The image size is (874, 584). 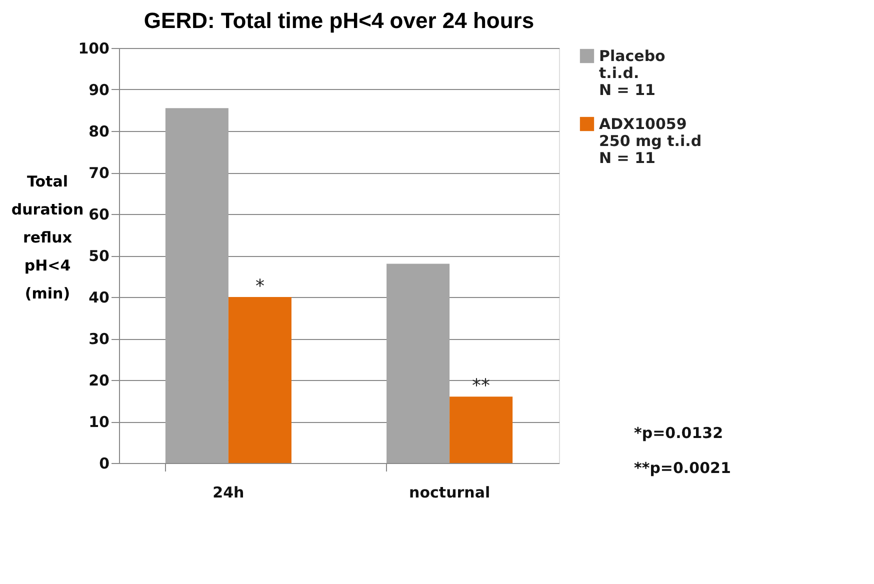 I want to click on y-tick-label: 20, so click(x=99, y=381).